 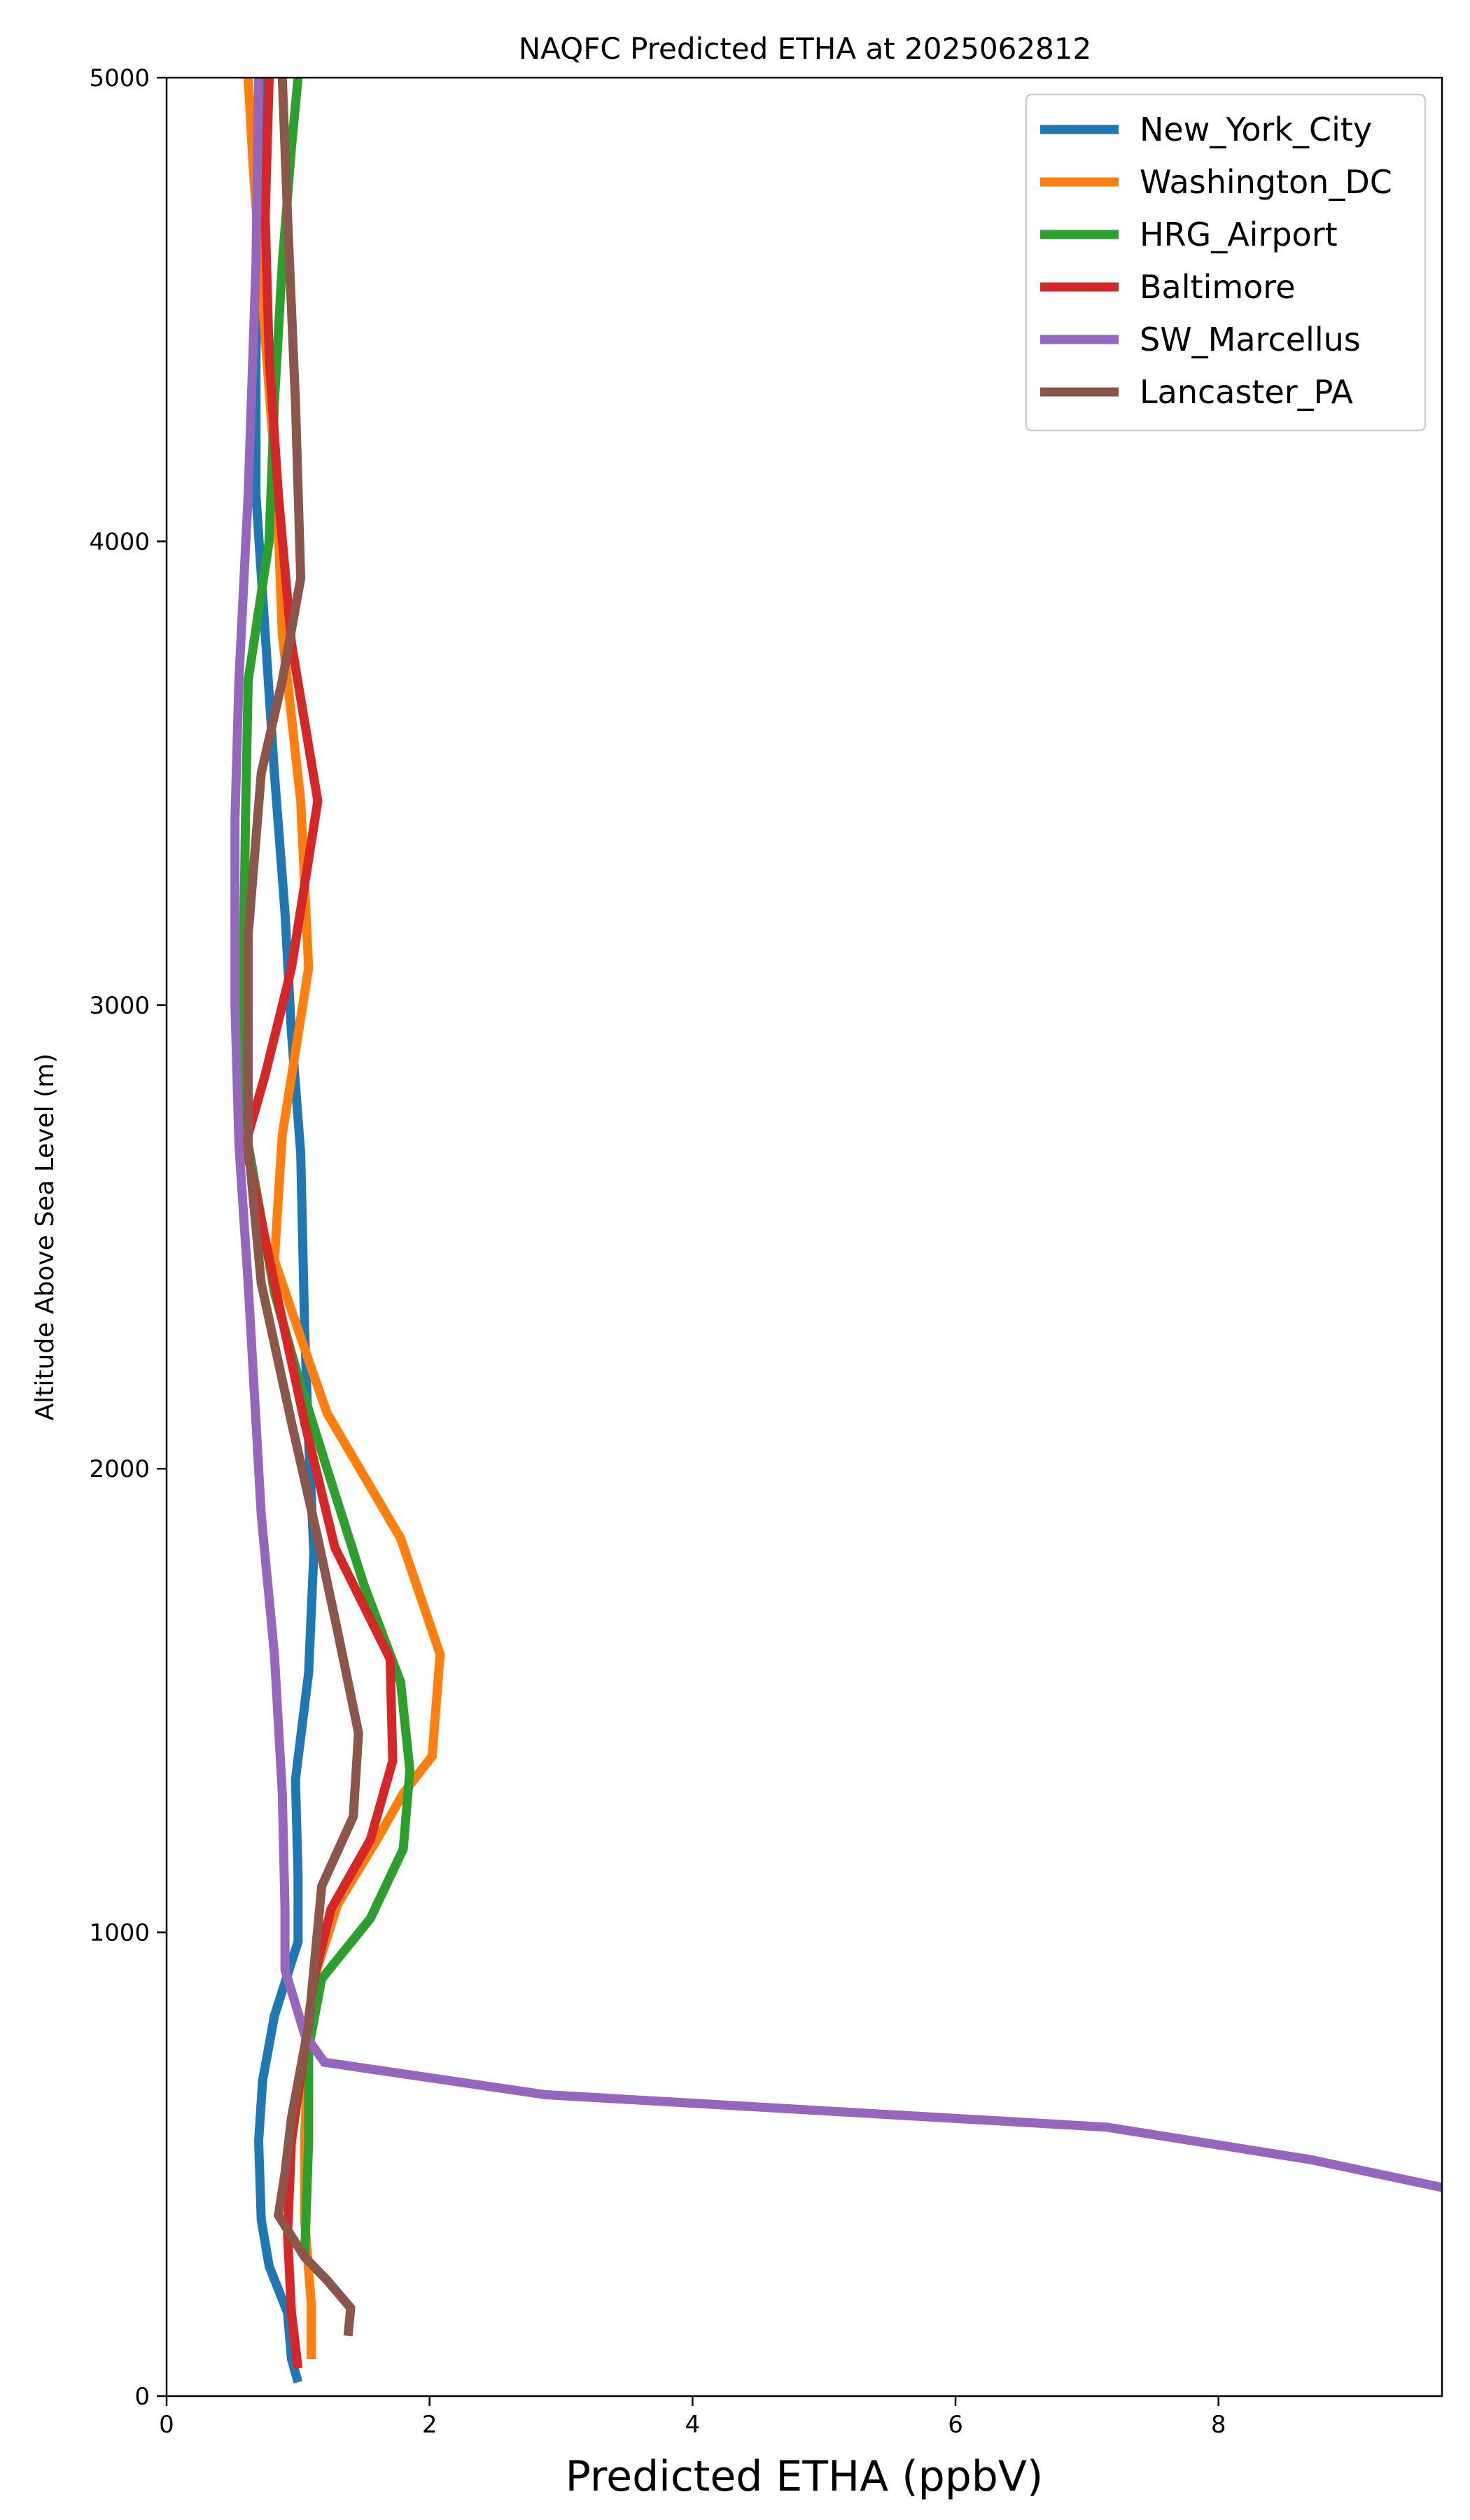 What do you see at coordinates (119, 1933) in the screenshot?
I see `y-tick-label: 1000` at bounding box center [119, 1933].